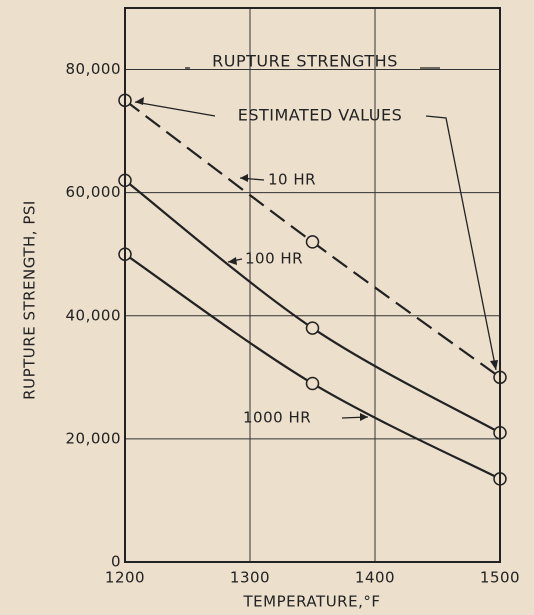  Describe the element at coordinates (375, 578) in the screenshot. I see `x-tick-label: 1400` at that location.